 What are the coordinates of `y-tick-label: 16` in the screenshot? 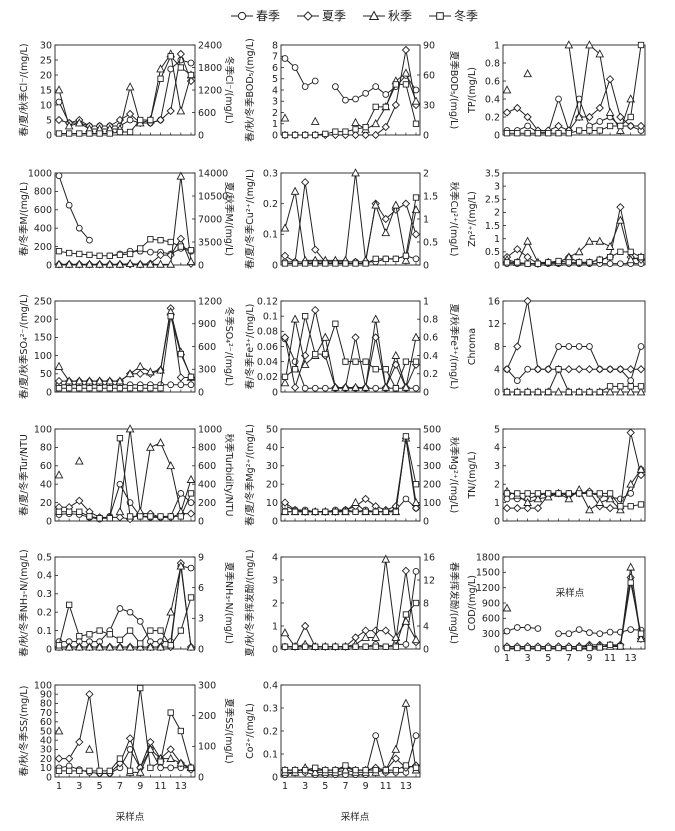 It's located at (494, 301).